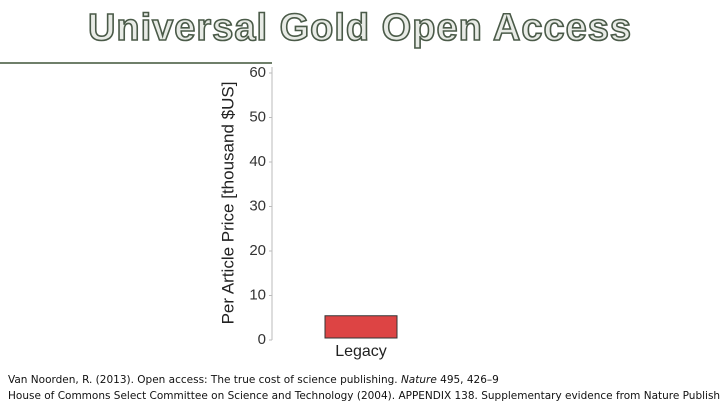  Describe the element at coordinates (262, 339) in the screenshot. I see `y-tick-label: 0` at that location.